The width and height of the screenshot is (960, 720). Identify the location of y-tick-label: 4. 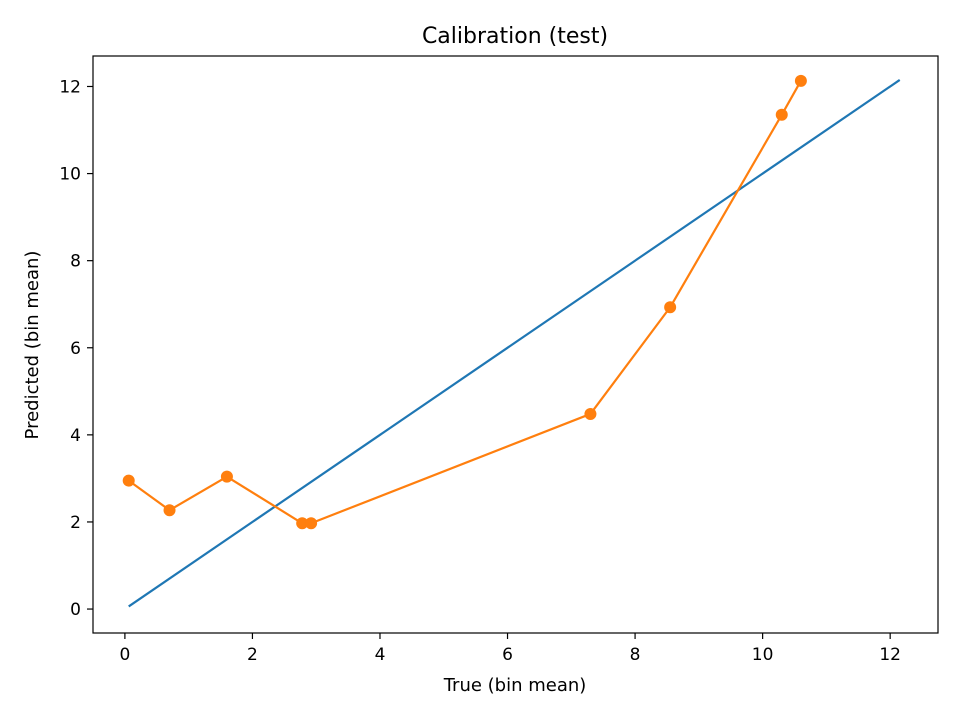
(75, 436).